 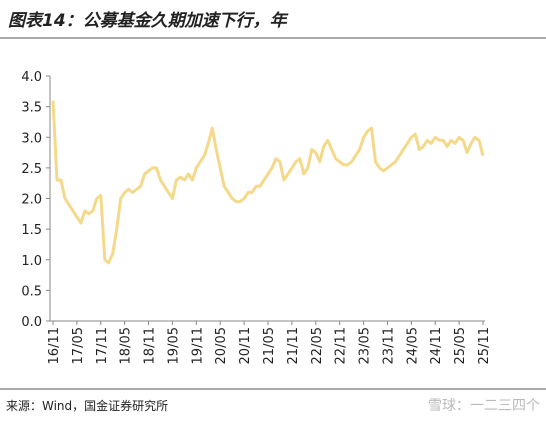 What do you see at coordinates (148, 21) in the screenshot?
I see `chart-title: 图表14：公募基金久期加速下行，年` at bounding box center [148, 21].